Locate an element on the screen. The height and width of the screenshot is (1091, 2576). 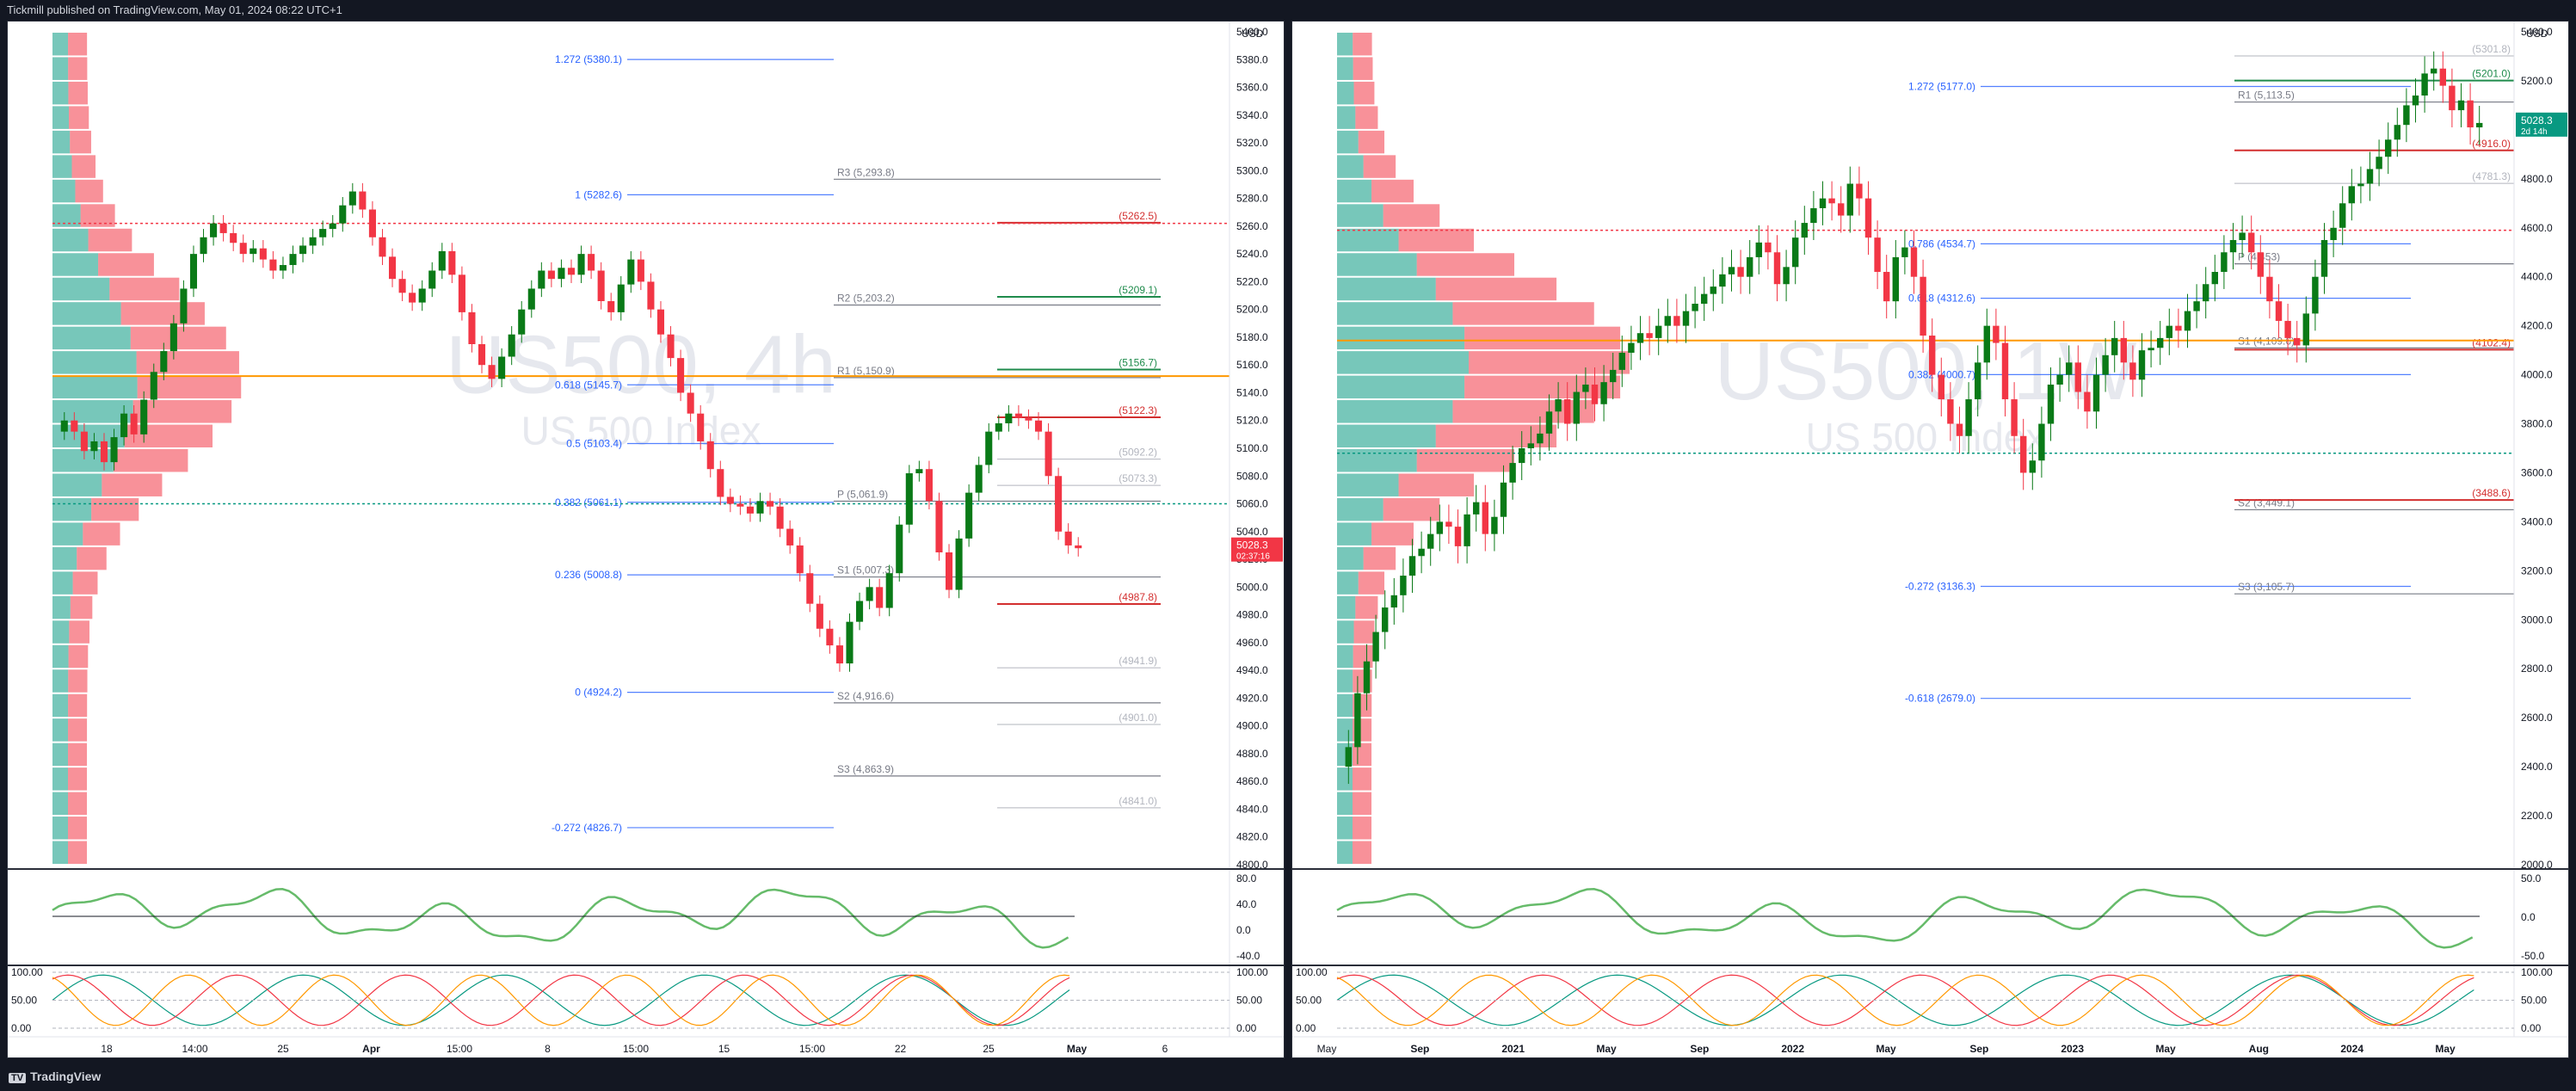
level-label: (4916.0) is located at coordinates (2491, 144).